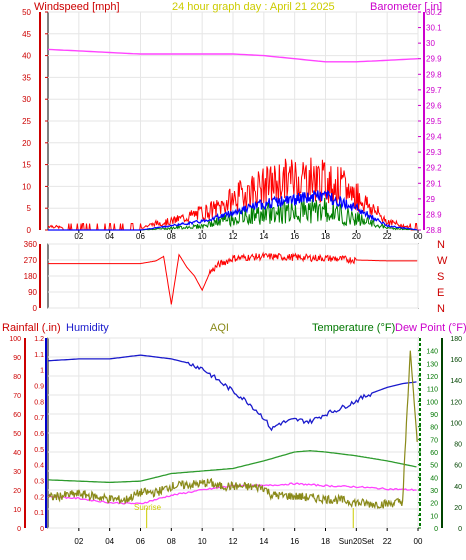  What do you see at coordinates (232, 467) in the screenshot?
I see `temperature-series` at bounding box center [232, 467].